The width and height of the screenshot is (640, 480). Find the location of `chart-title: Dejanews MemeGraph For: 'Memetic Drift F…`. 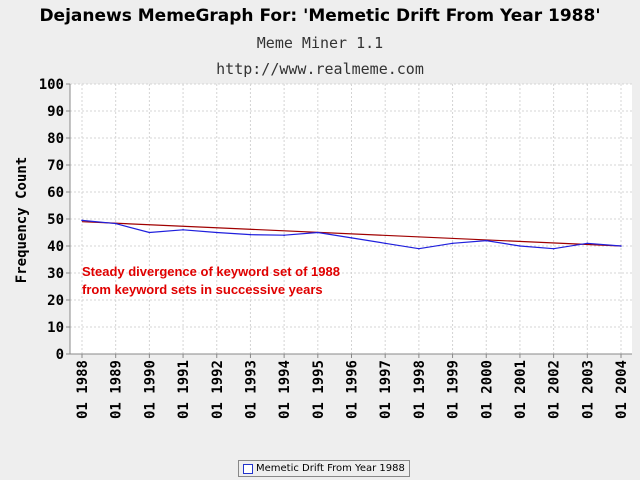

chart-title: Dejanews MemeGraph For: 'Memetic Drift F… is located at coordinates (320, 16).